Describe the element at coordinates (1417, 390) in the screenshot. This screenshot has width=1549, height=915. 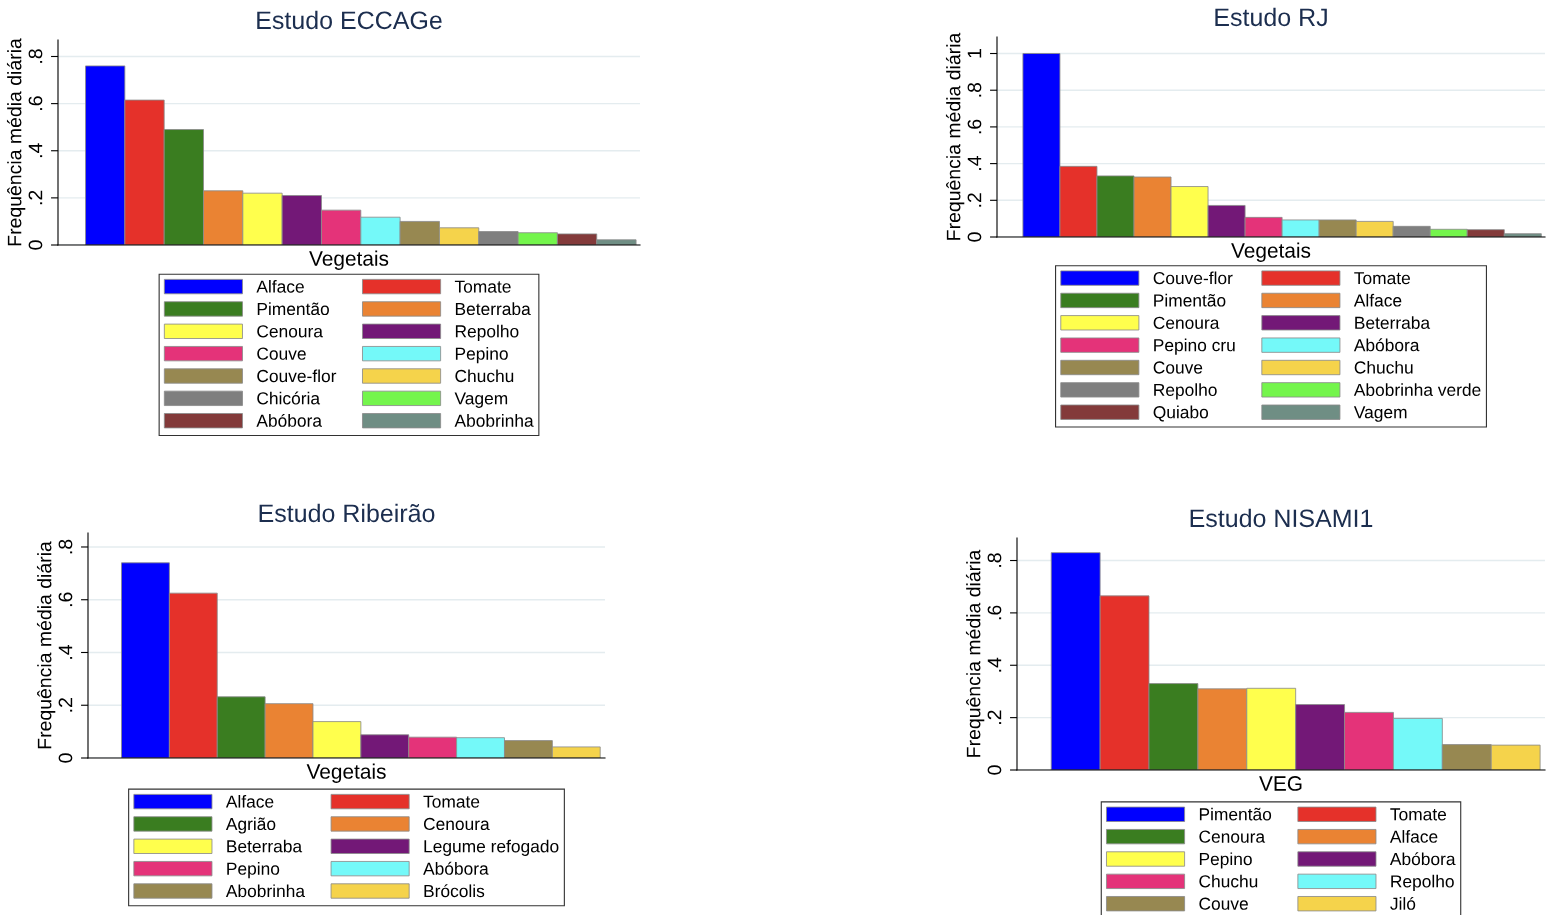
I see `legend-label: Abobrinha verde` at that location.